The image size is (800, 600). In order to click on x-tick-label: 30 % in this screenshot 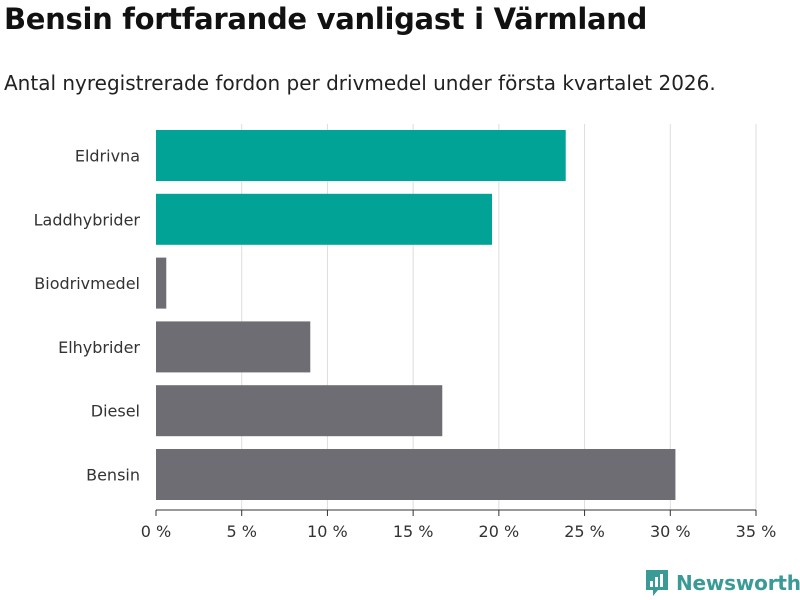, I will do `click(670, 531)`.